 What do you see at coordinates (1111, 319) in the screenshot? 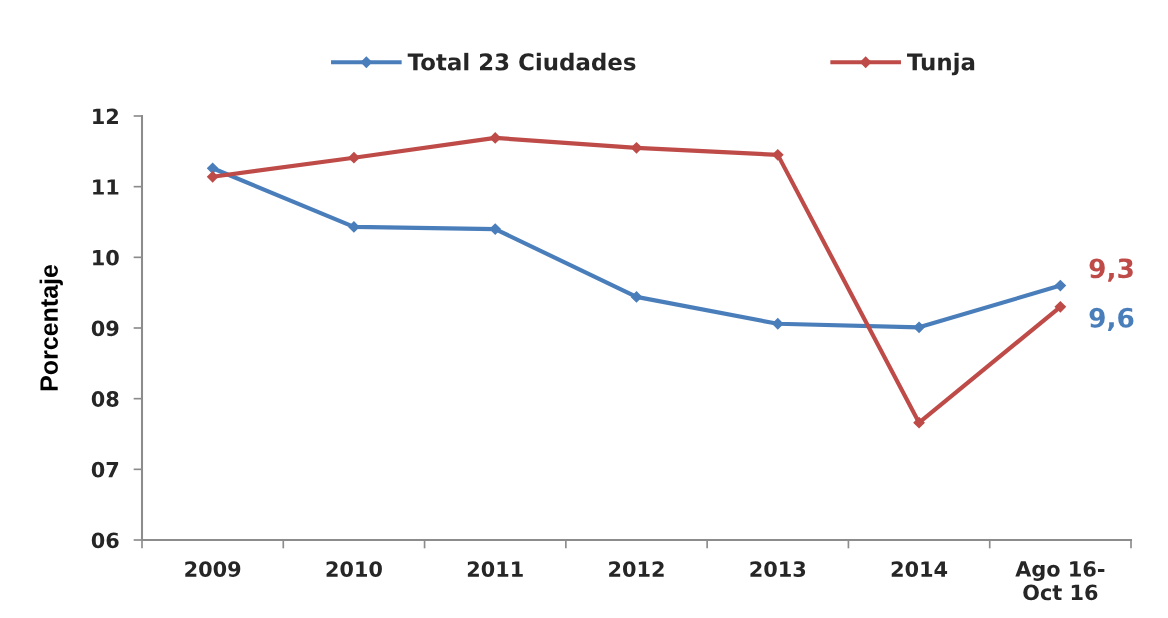
I see `data-label: 9,6` at bounding box center [1111, 319].